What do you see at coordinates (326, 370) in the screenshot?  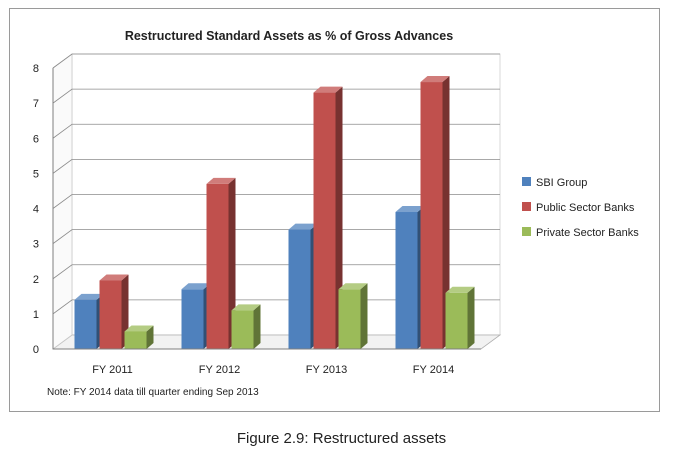 I see `x-tick-label: FY 2013` at bounding box center [326, 370].